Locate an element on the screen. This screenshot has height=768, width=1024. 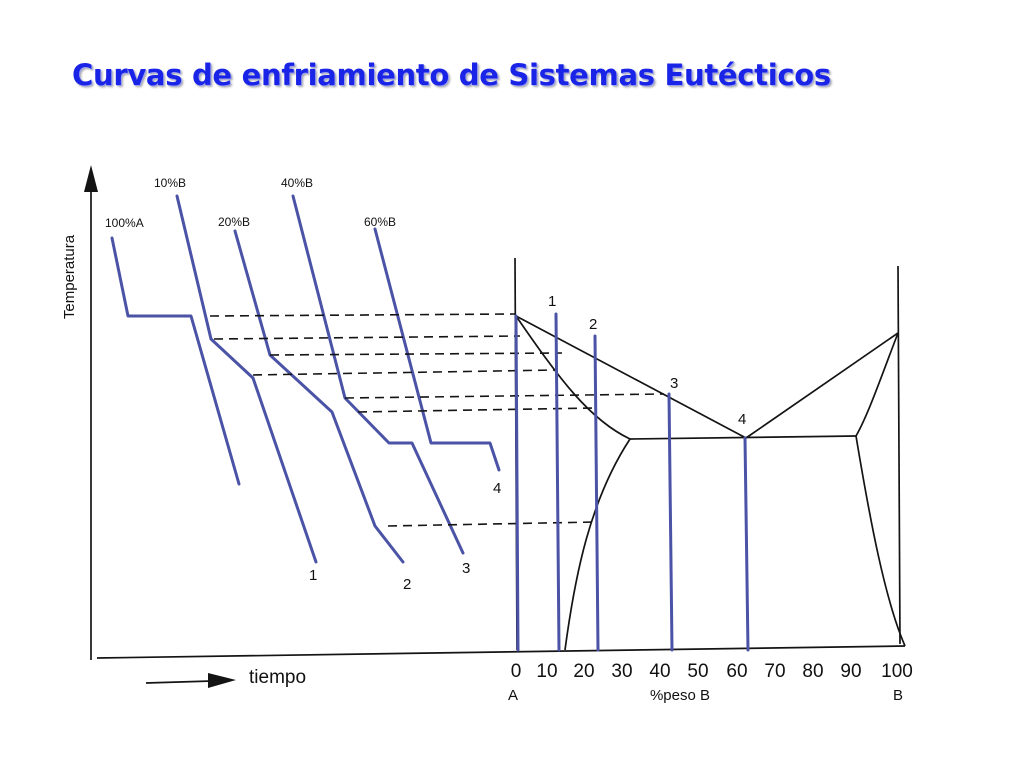
liquidus-right is located at coordinates (822, 385).